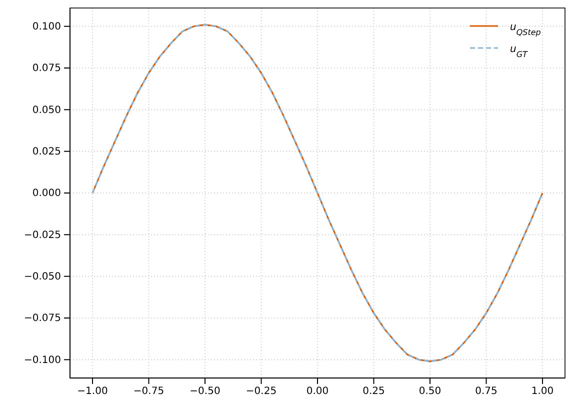 This screenshot has width=571, height=408. What do you see at coordinates (148, 392) in the screenshot?
I see `x-tick-label: −0.75` at bounding box center [148, 392].